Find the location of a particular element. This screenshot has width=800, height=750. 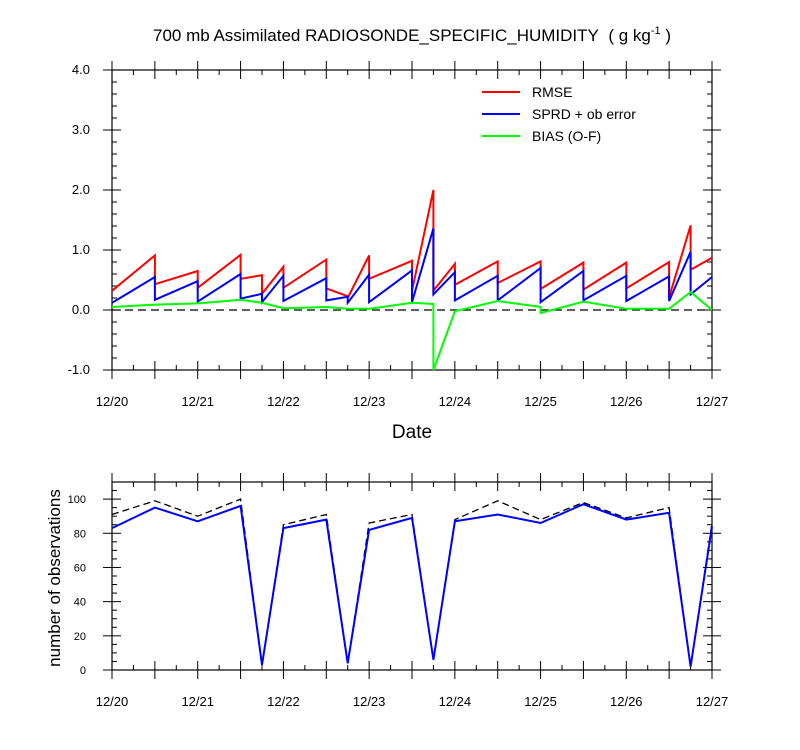

y-tick-label: 40 is located at coordinates (80, 603).